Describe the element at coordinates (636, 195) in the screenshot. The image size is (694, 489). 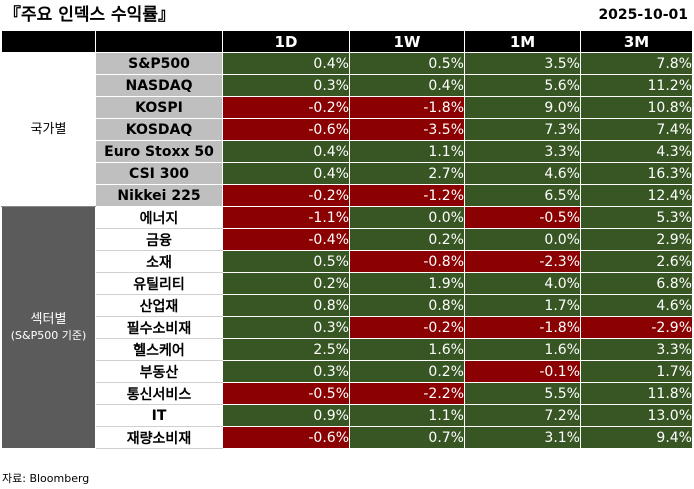
I see `value-cell-3m: 12.4%` at that location.